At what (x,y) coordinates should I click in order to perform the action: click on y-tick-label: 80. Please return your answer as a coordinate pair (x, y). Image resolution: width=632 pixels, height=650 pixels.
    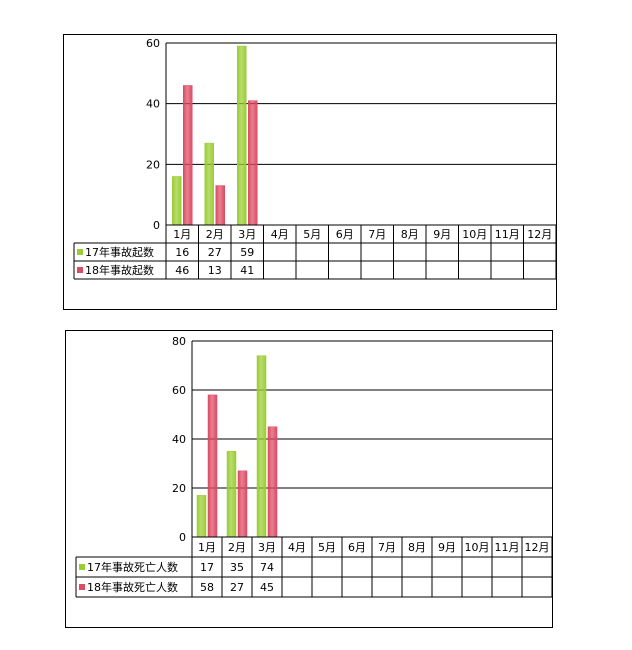
    Looking at the image, I should click on (179, 341).